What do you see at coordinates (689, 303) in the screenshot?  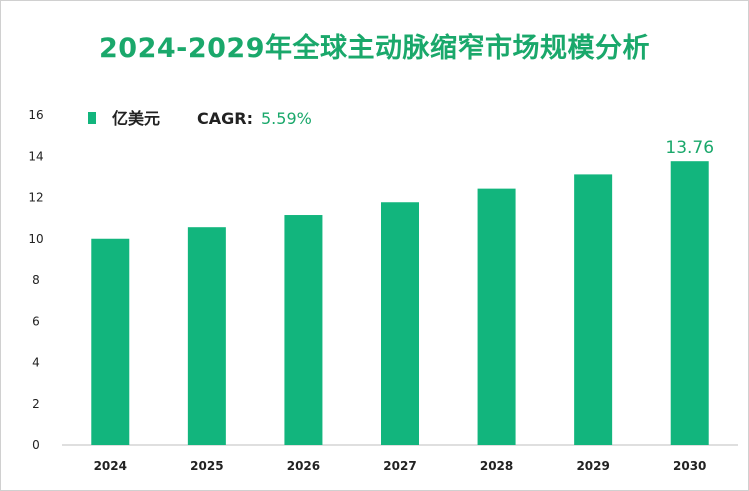 I see `bar-2030` at bounding box center [689, 303].